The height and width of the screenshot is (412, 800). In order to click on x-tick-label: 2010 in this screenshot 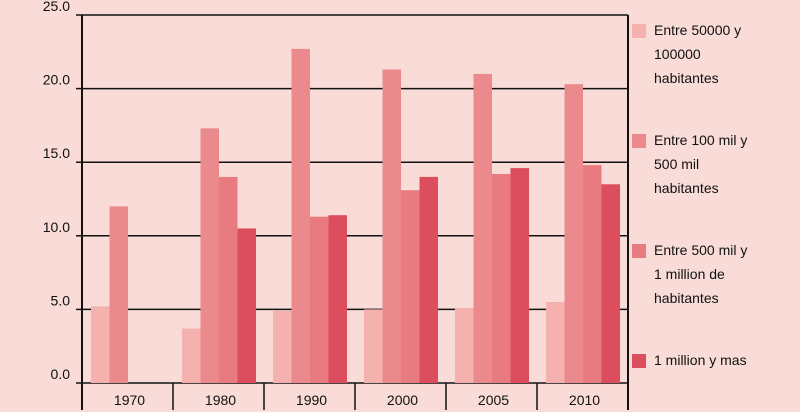, I will do `click(584, 400)`.